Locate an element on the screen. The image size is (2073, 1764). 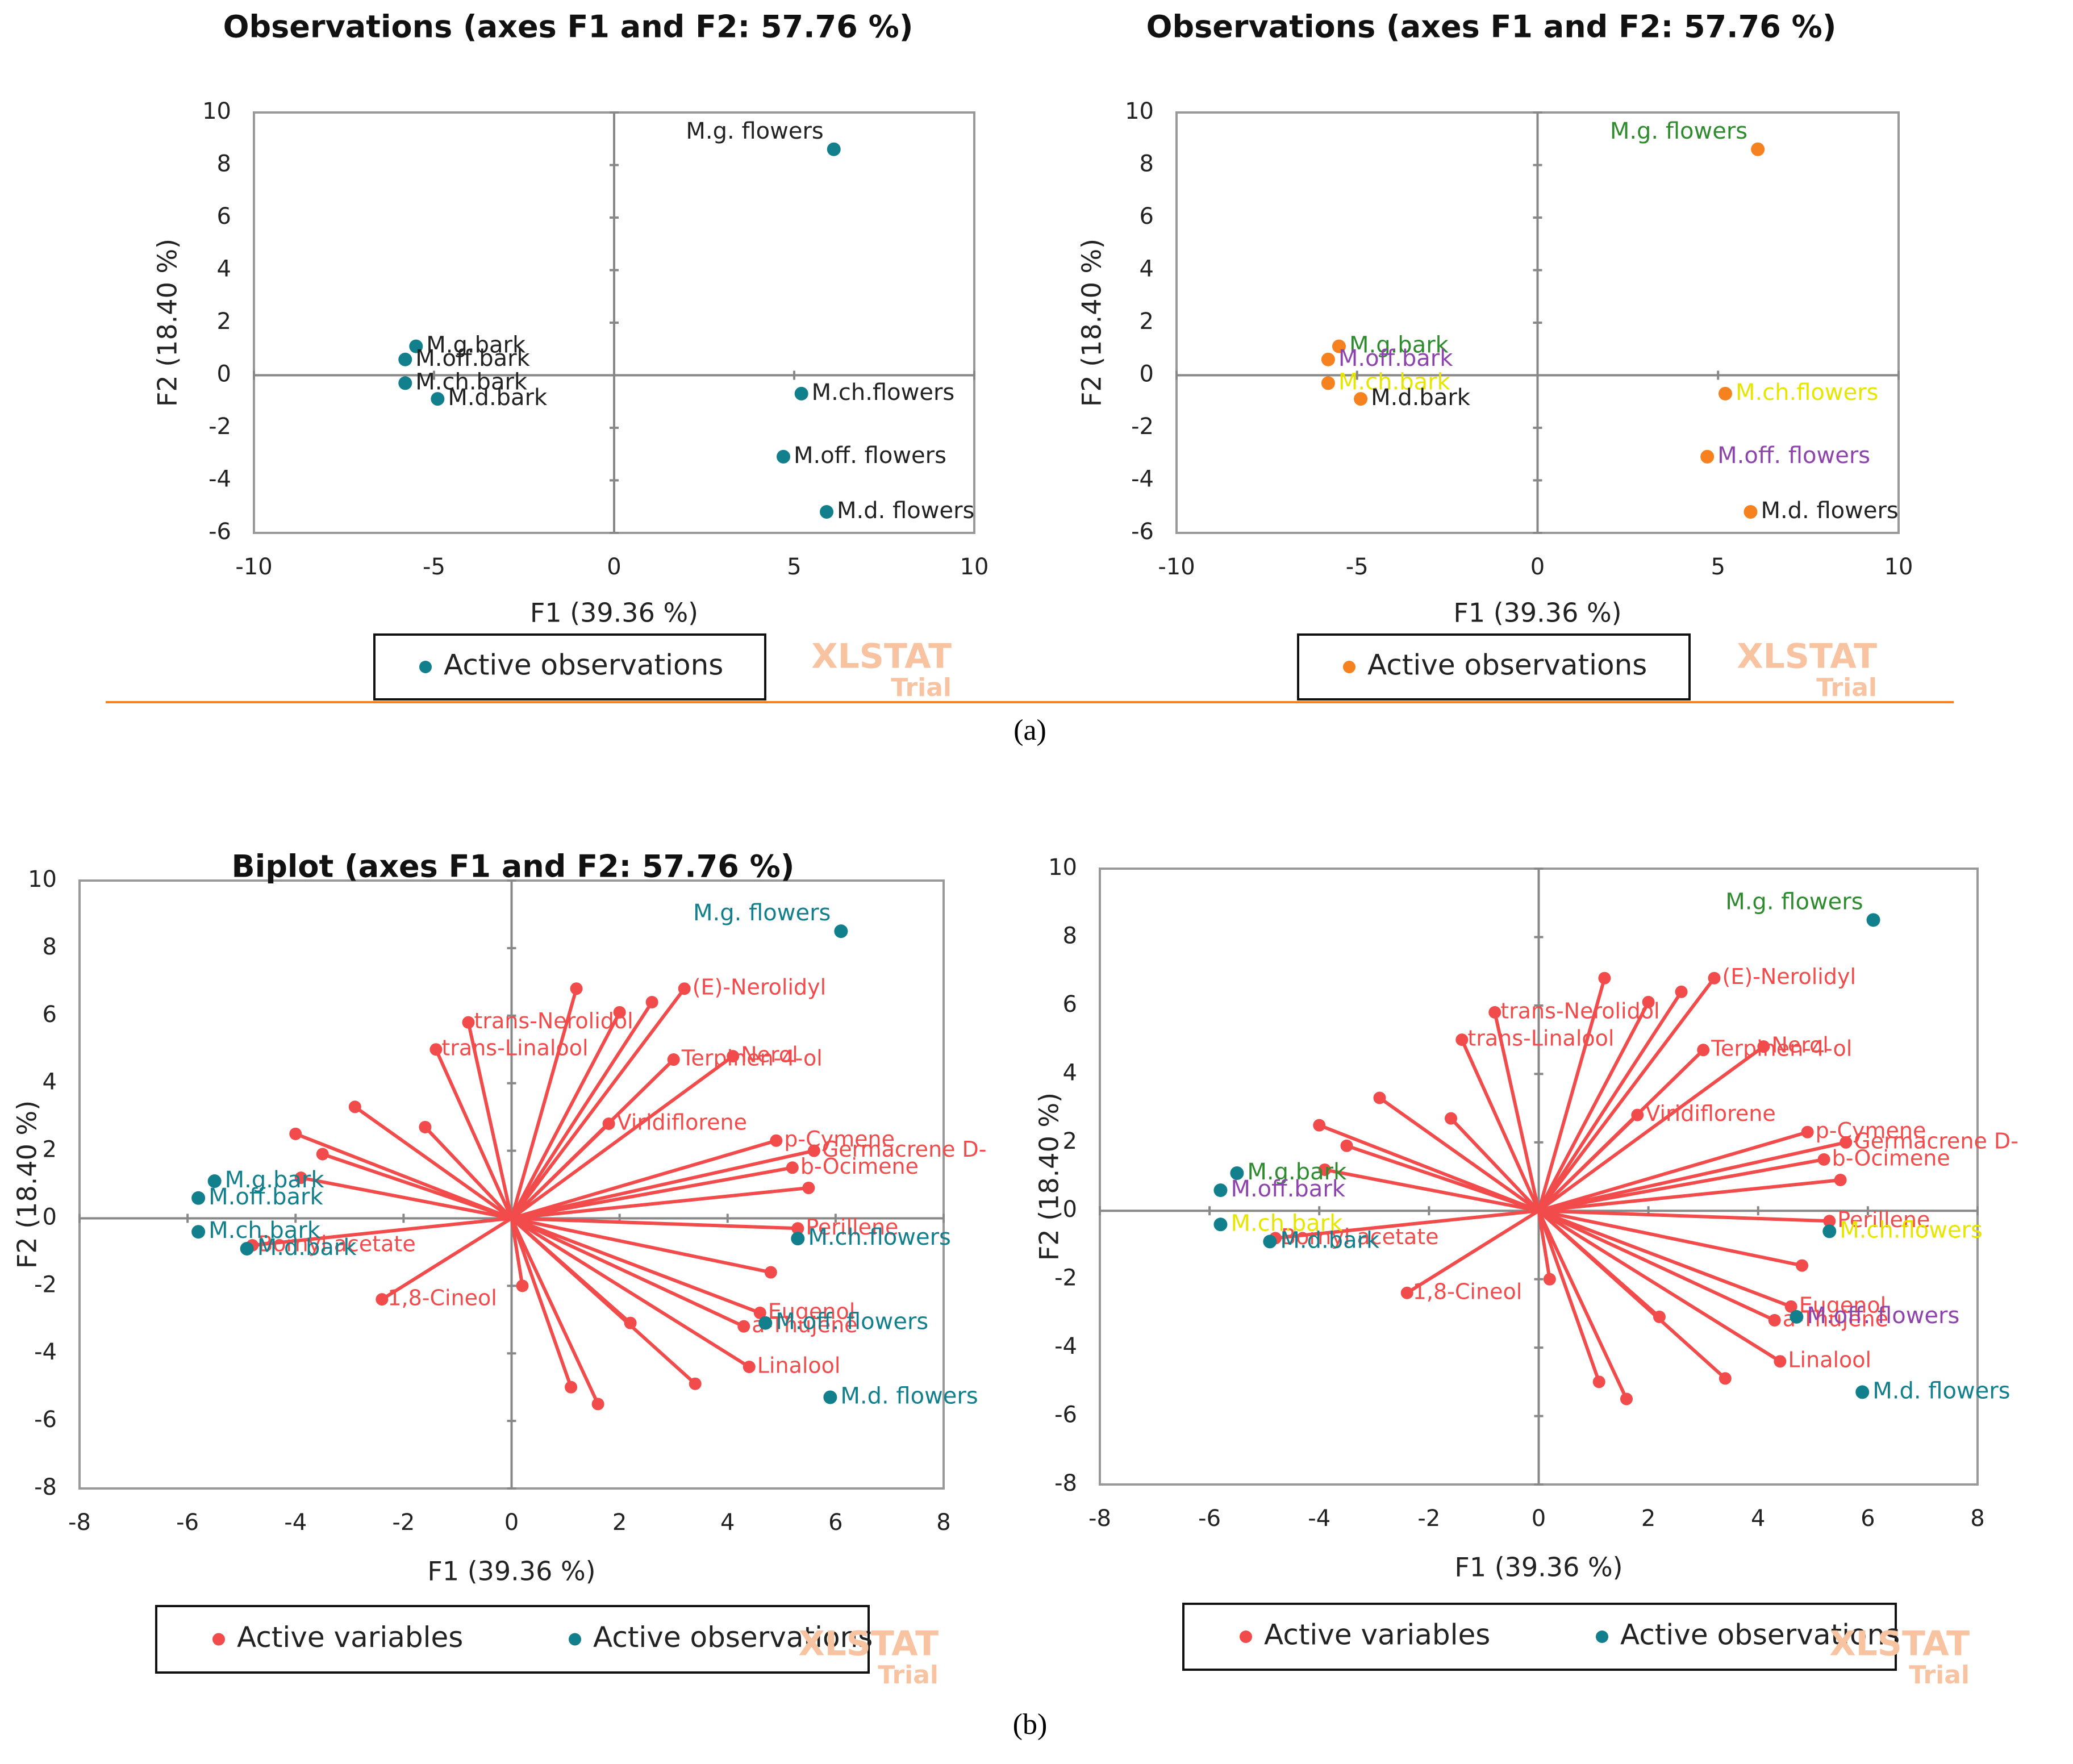
x-tick-label: 8 is located at coordinates (1977, 1519).